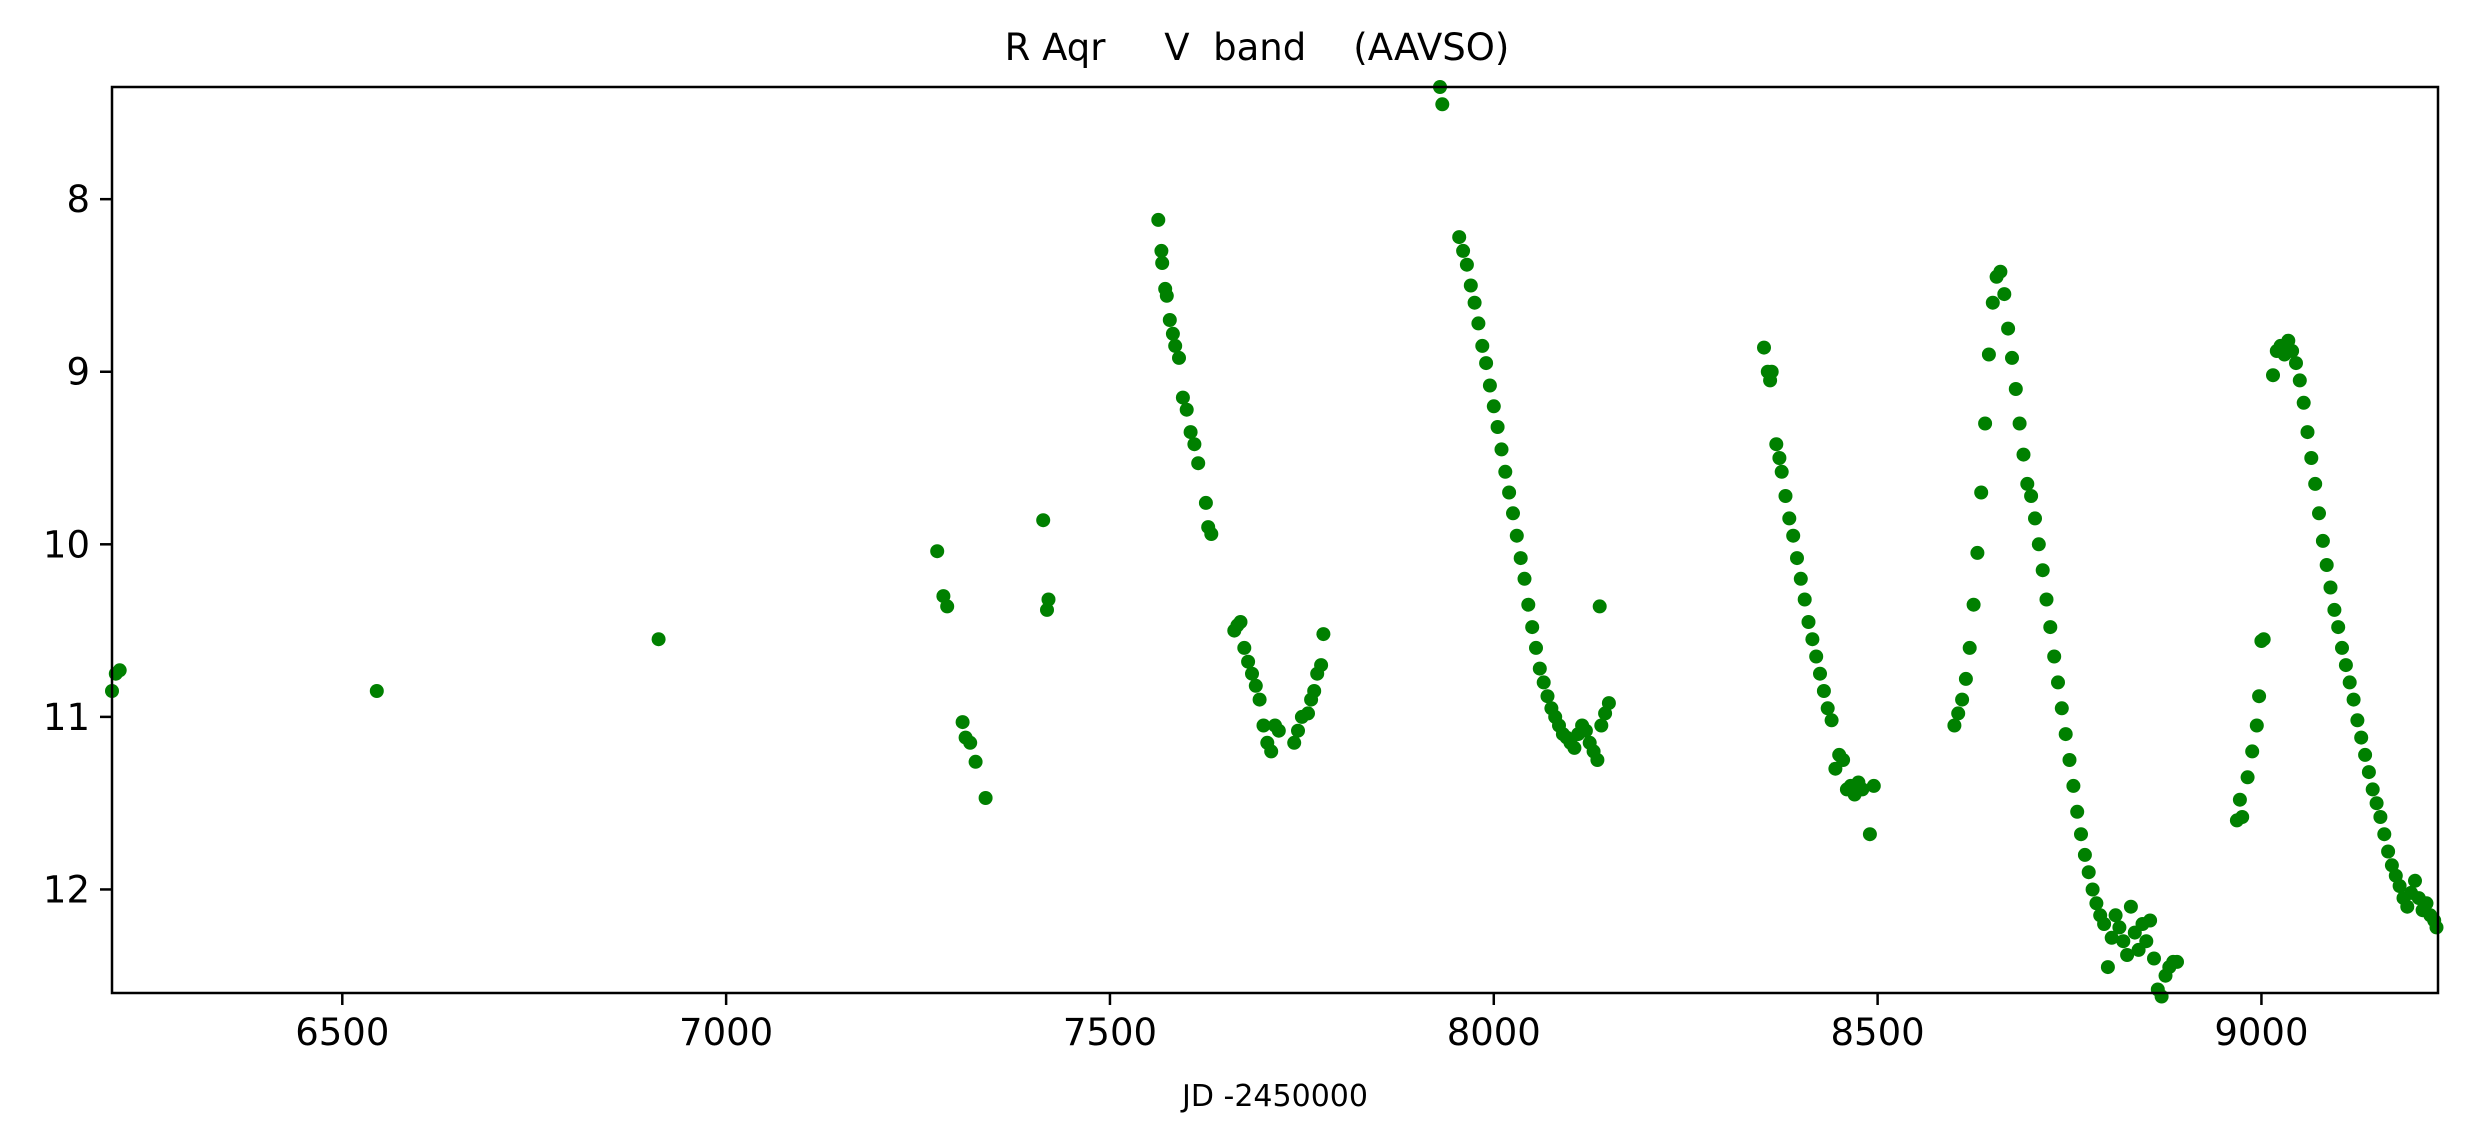 This screenshot has height=1144, width=2467. Describe the element at coordinates (77, 544) in the screenshot. I see `y-axis-ticks: 8 9 10 11 12` at that location.